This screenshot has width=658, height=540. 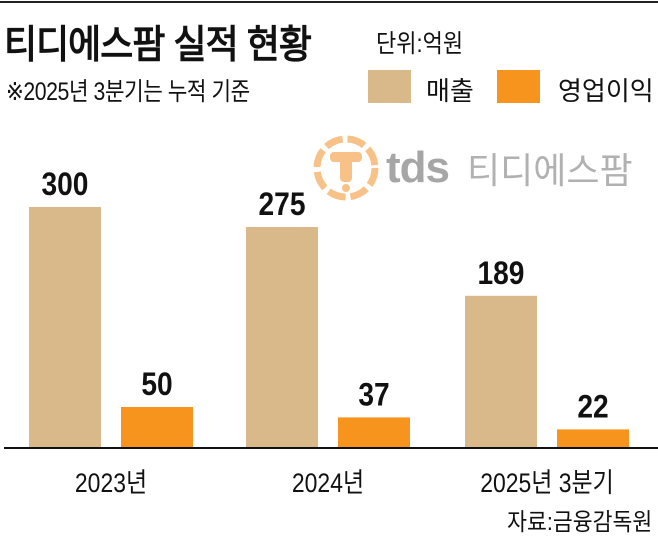 I want to click on data-label: 189, so click(x=501, y=273).